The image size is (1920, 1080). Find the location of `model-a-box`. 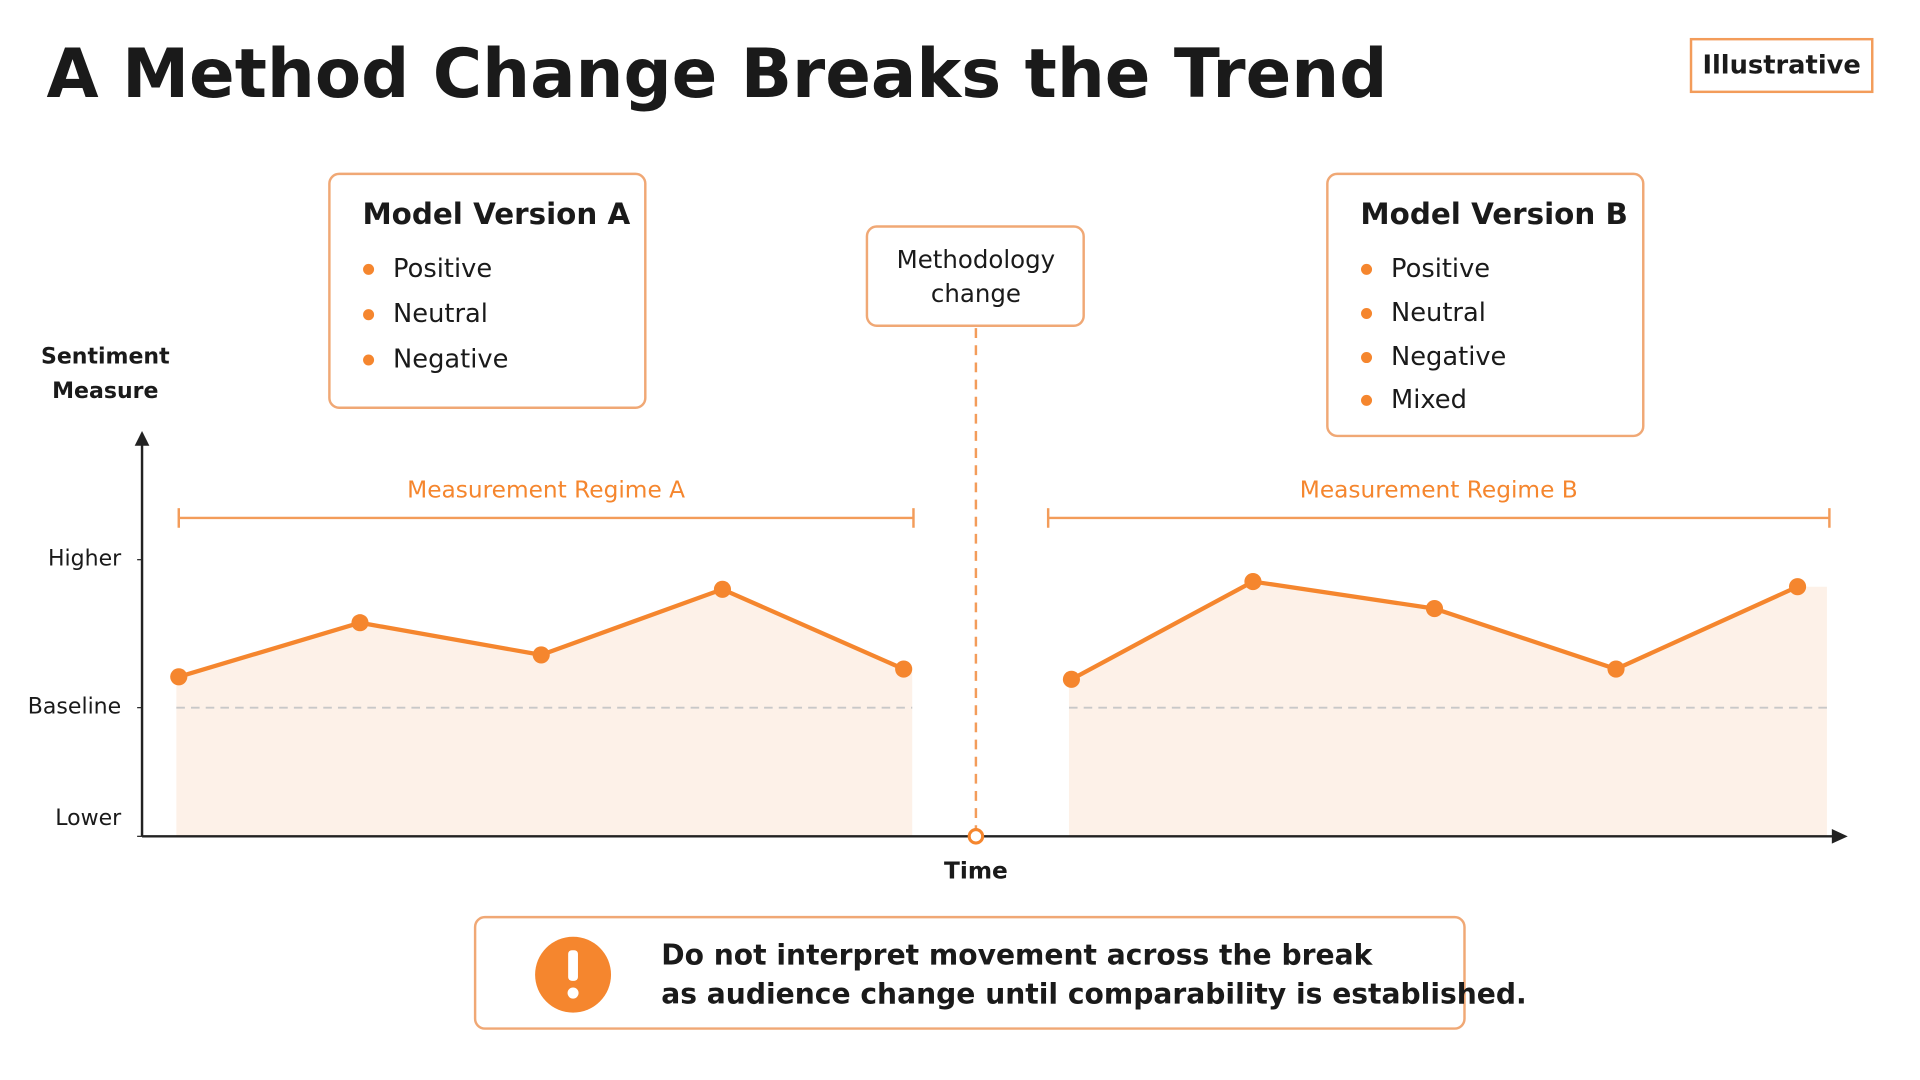

model-a-box is located at coordinates (487, 290).